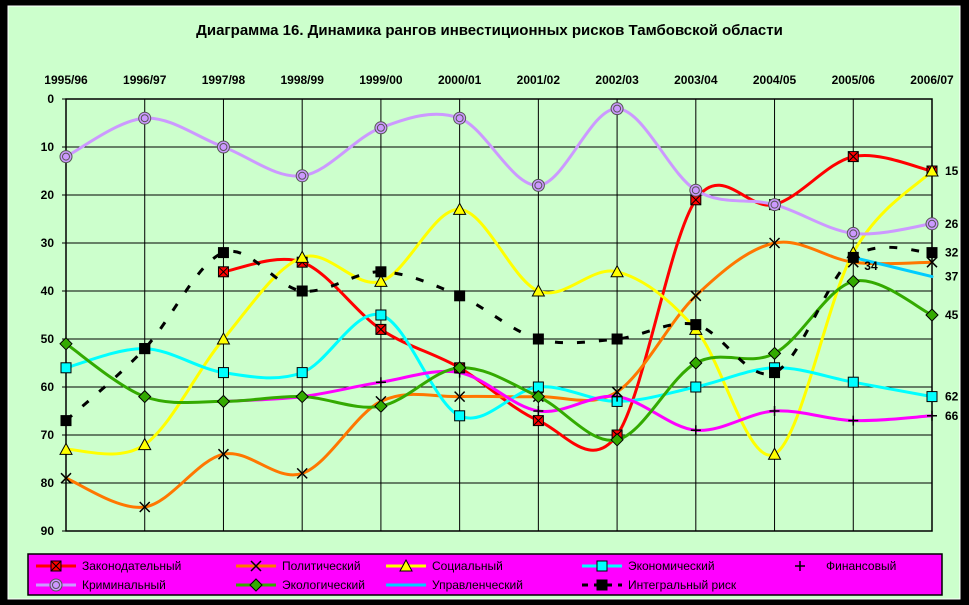  What do you see at coordinates (66, 80) in the screenshot?
I see `x-tick-label: 1995/96` at bounding box center [66, 80].